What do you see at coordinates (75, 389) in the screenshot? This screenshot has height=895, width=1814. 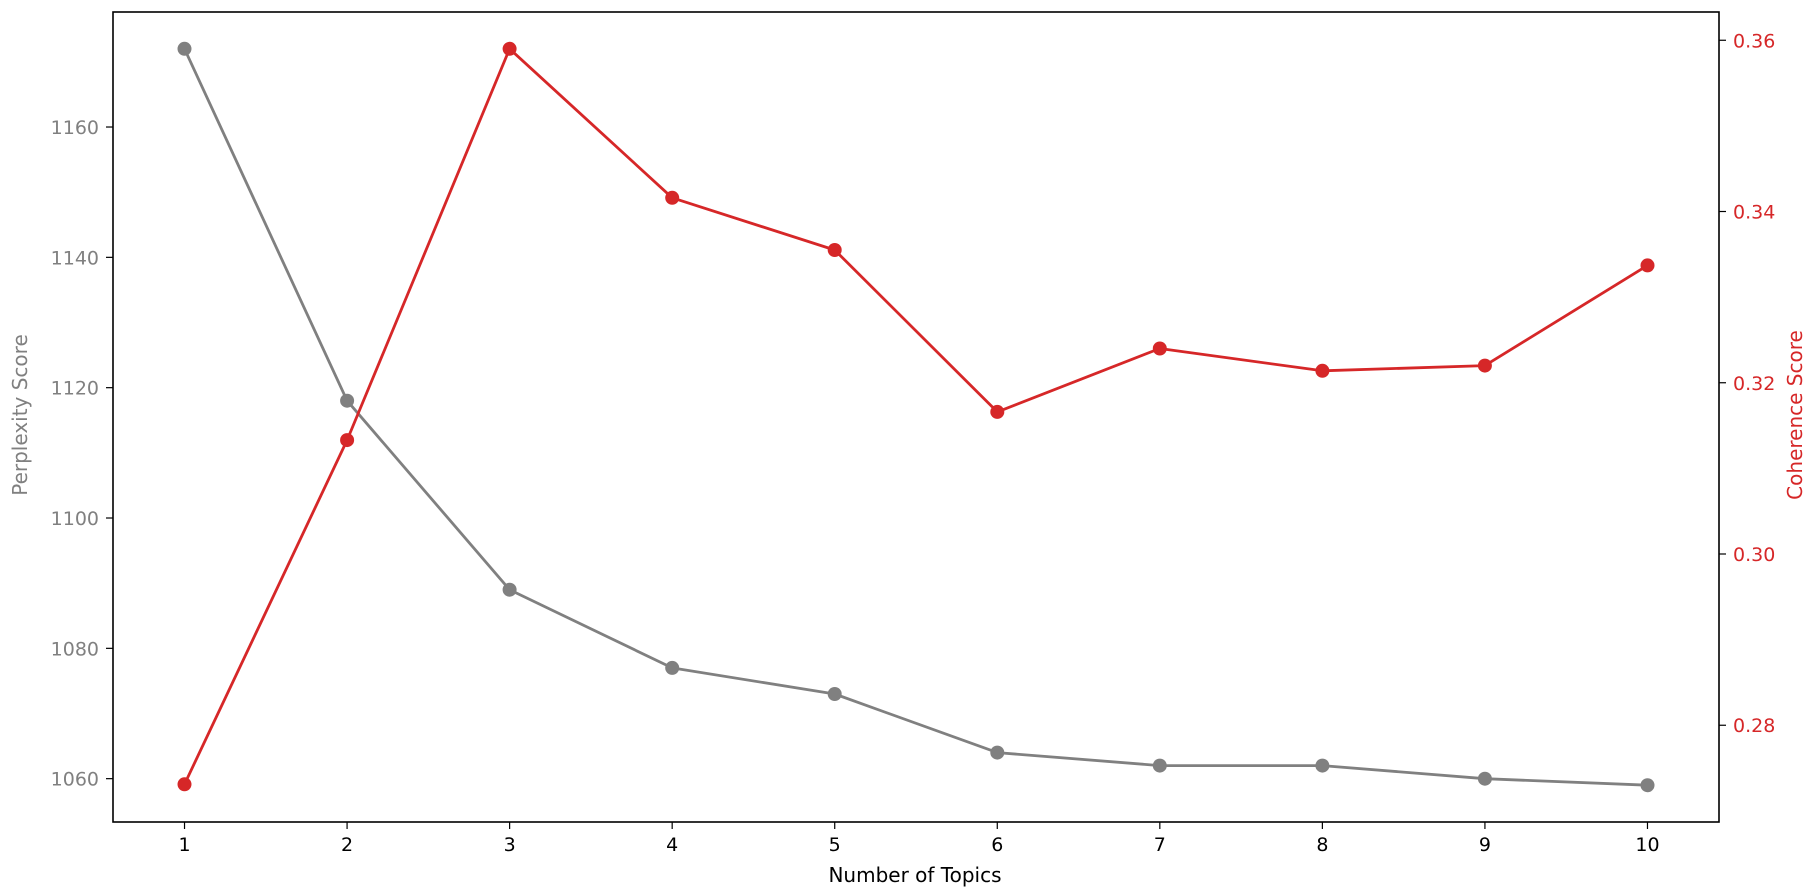 I see `left-y-tick-label: 1120` at bounding box center [75, 389].